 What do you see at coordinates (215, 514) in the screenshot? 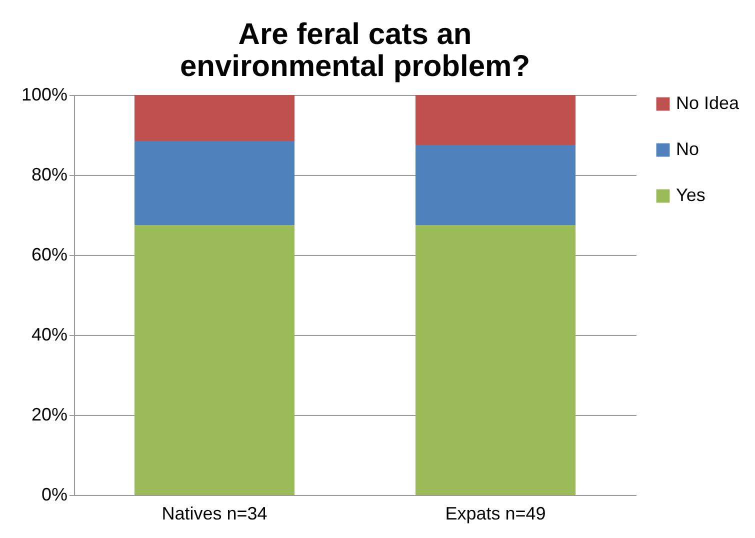
I see `x-tick-label: Natives n=34` at bounding box center [215, 514].